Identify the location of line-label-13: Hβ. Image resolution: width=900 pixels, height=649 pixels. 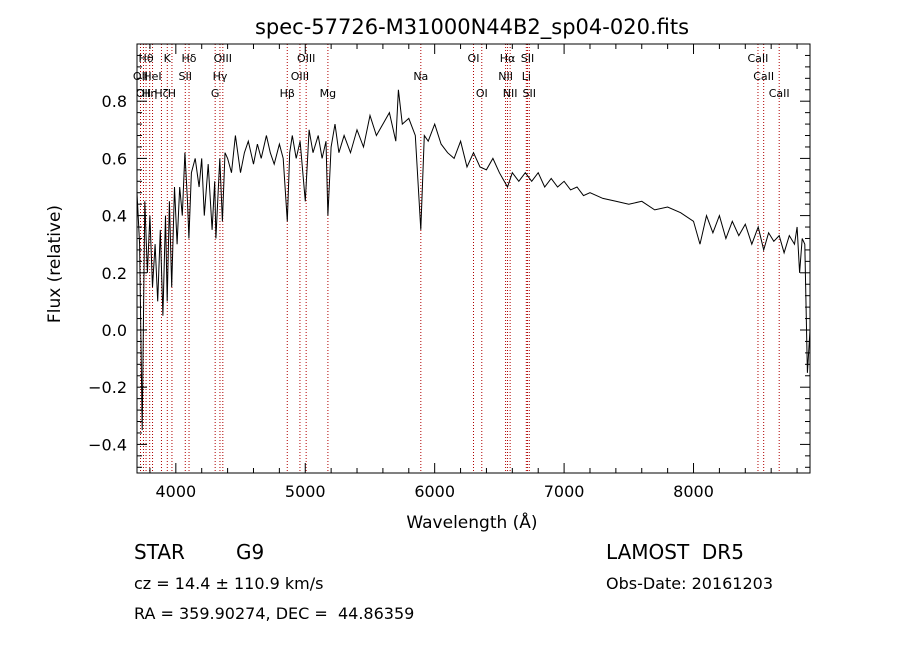
(287, 93).